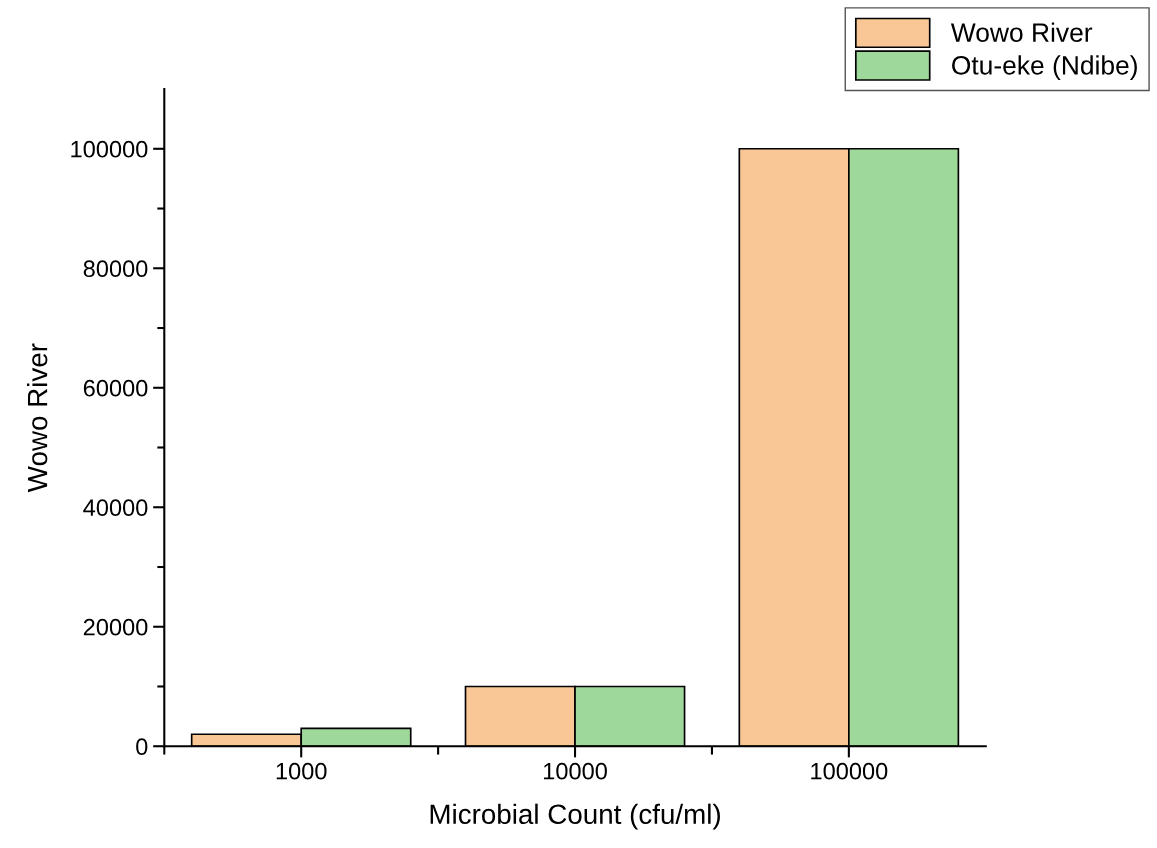 This screenshot has width=1157, height=848. I want to click on y-tick-label: 0, so click(142, 747).